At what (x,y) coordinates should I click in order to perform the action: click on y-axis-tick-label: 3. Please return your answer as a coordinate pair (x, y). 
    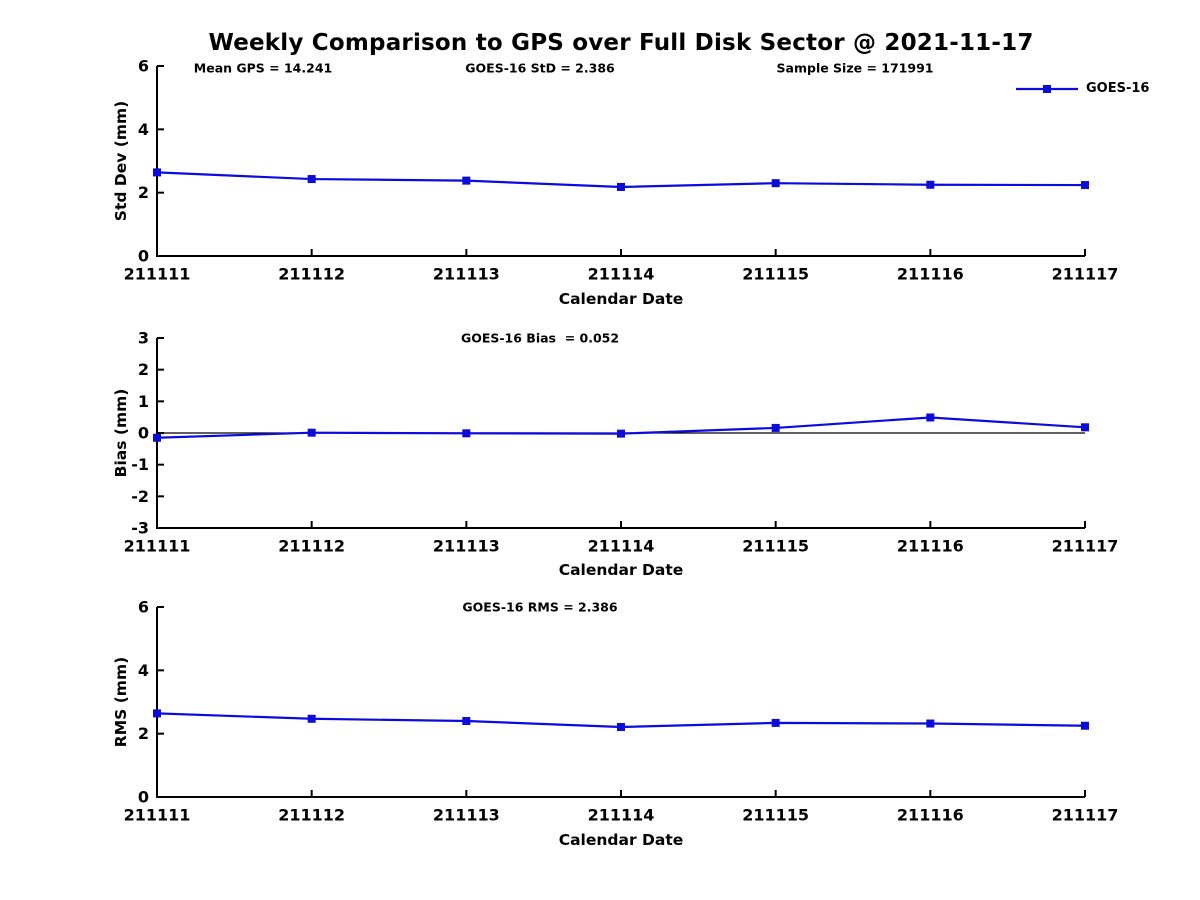
    Looking at the image, I should click on (143, 338).